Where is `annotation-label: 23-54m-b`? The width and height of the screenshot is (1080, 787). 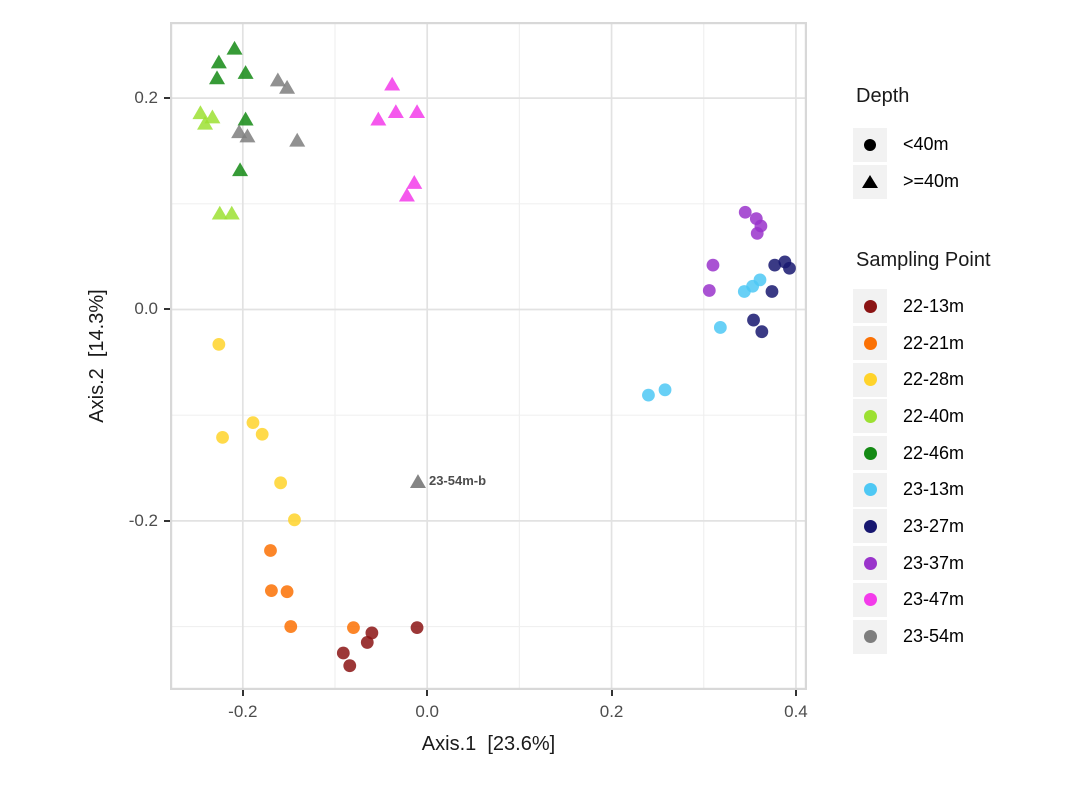
annotation-label: 23-54m-b is located at coordinates (457, 480).